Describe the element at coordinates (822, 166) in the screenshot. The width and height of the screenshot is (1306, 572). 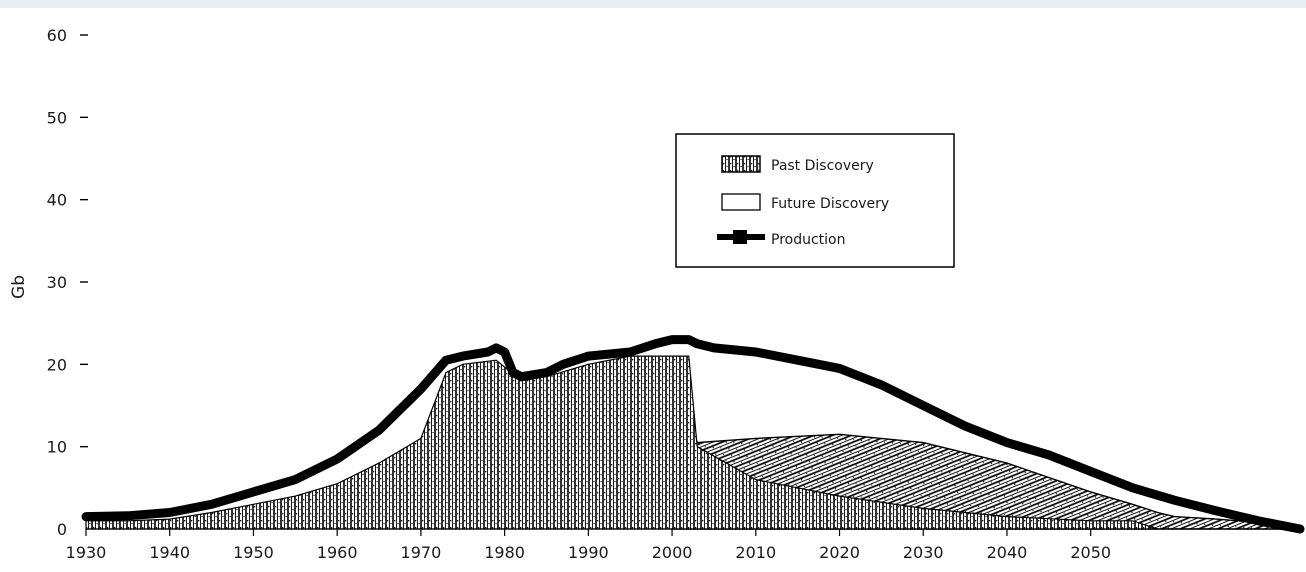
I see `legend-label-past-discovery: Past Discovery` at that location.